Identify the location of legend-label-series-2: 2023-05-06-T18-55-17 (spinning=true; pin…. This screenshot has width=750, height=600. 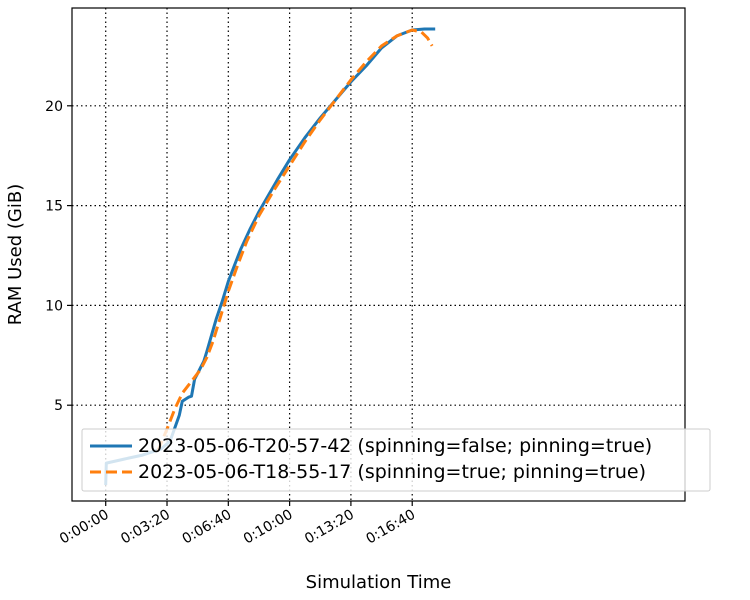
(392, 472).